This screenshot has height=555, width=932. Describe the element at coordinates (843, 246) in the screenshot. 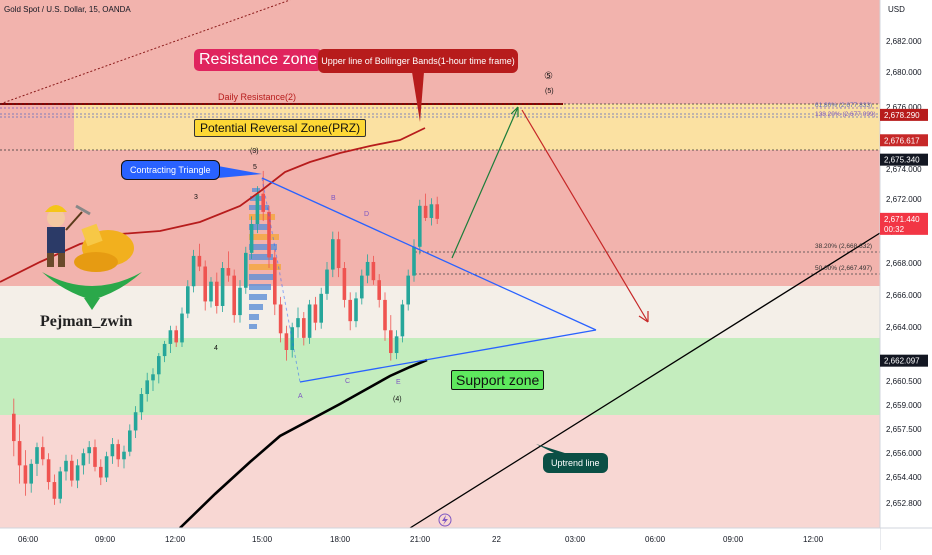

I see `fib-label-382: 38.20% (2,668.832)` at that location.